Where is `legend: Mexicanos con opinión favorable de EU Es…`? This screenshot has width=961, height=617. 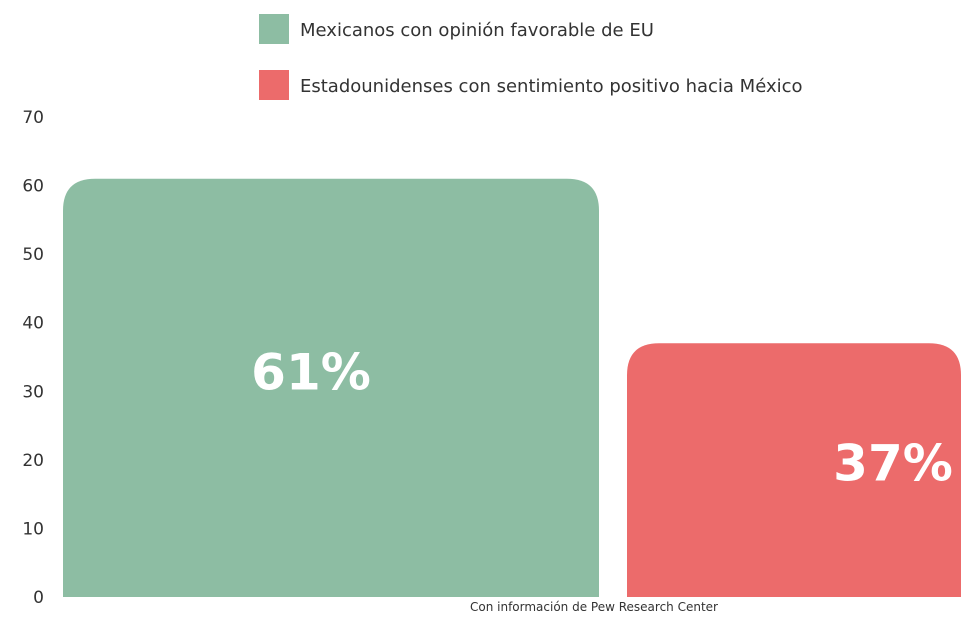 legend: Mexicanos con opinión favorable de EU Es… is located at coordinates (531, 57).